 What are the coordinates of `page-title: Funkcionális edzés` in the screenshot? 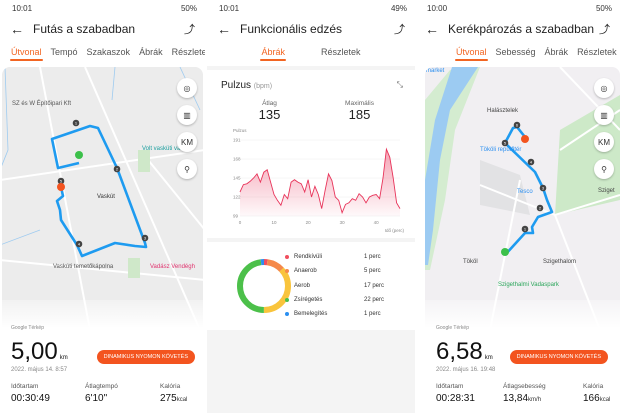 It's located at (291, 29).